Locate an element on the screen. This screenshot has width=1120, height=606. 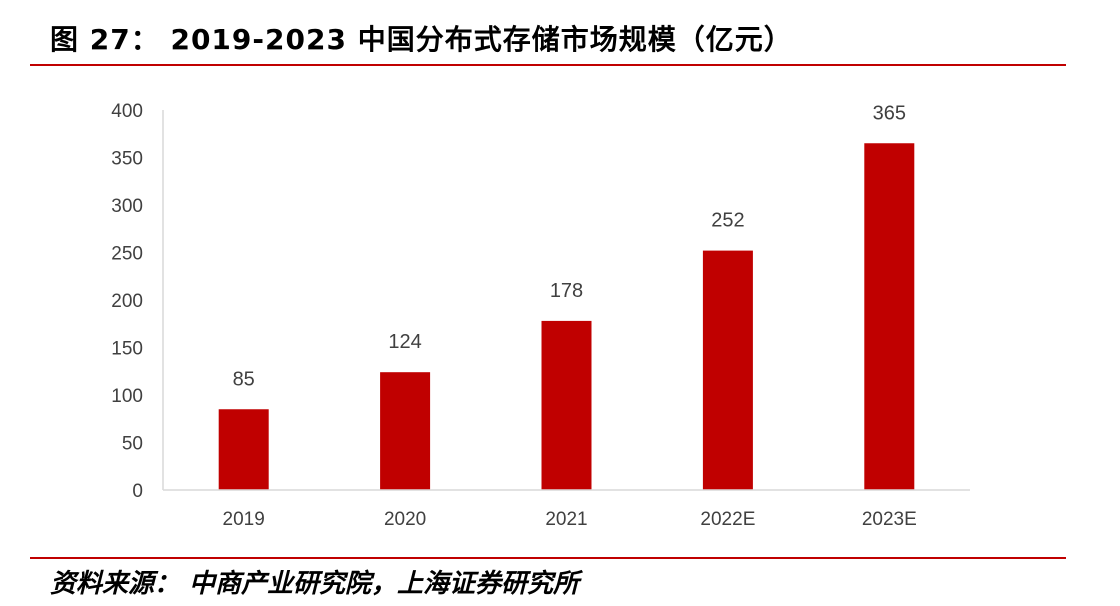
x-tick-label-2020: 2020 is located at coordinates (405, 519).